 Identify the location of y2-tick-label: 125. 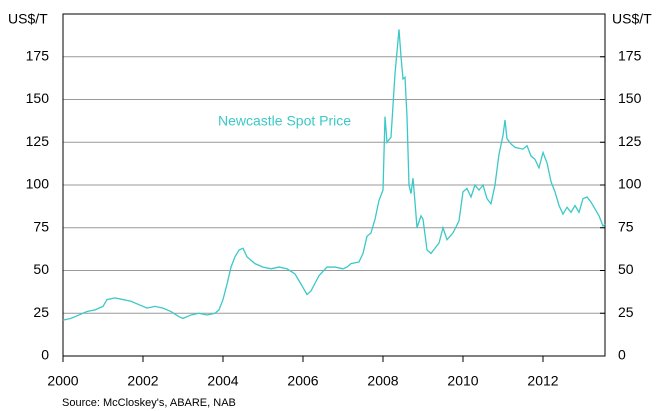
(630, 141).